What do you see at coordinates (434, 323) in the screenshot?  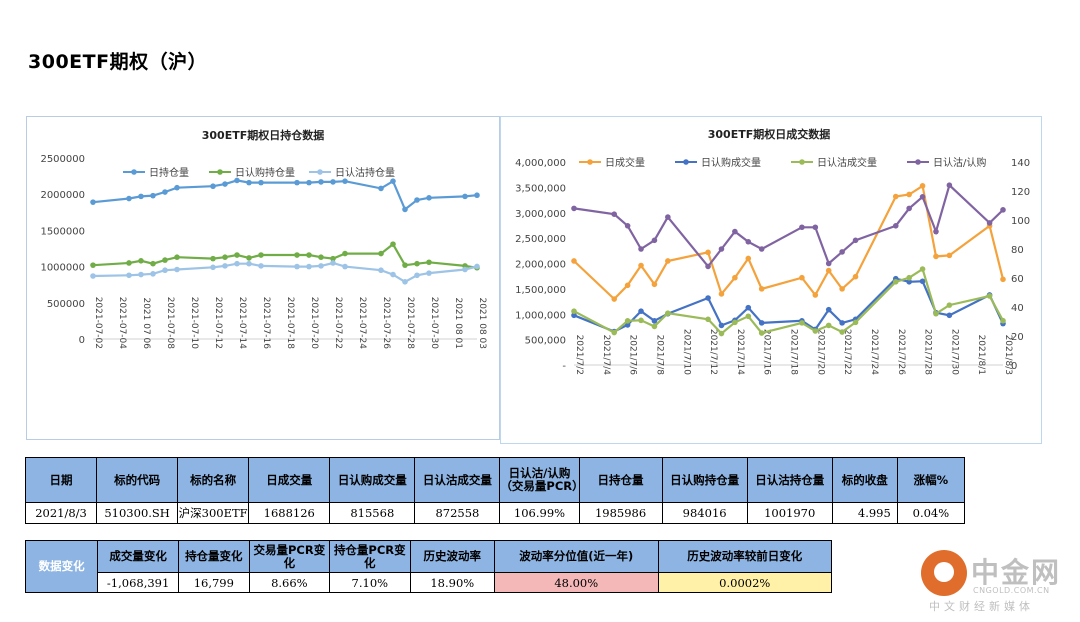 I see `x-tick-label: 2021-07-30` at bounding box center [434, 323].